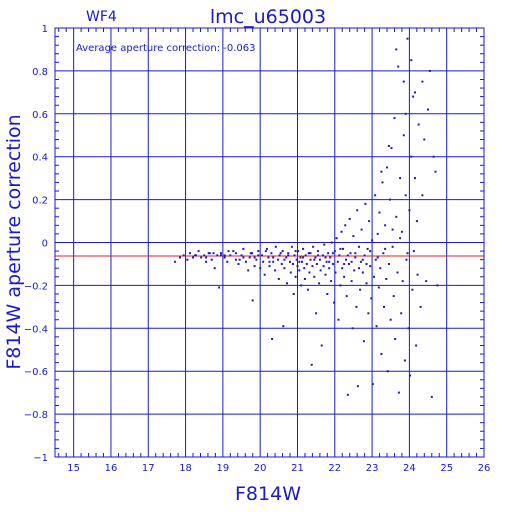 The image size is (512, 512). I want to click on x-tick-label: 16, so click(111, 468).